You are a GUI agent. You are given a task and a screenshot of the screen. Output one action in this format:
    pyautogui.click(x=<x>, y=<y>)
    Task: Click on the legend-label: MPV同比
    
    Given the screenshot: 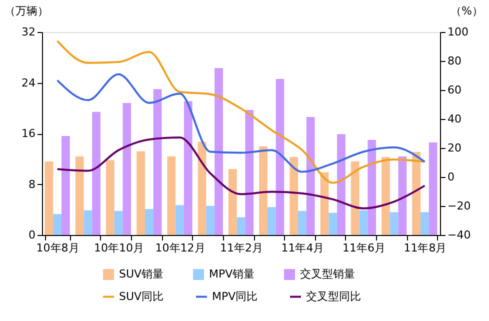 What is the action you would take?
    pyautogui.click(x=235, y=296)
    